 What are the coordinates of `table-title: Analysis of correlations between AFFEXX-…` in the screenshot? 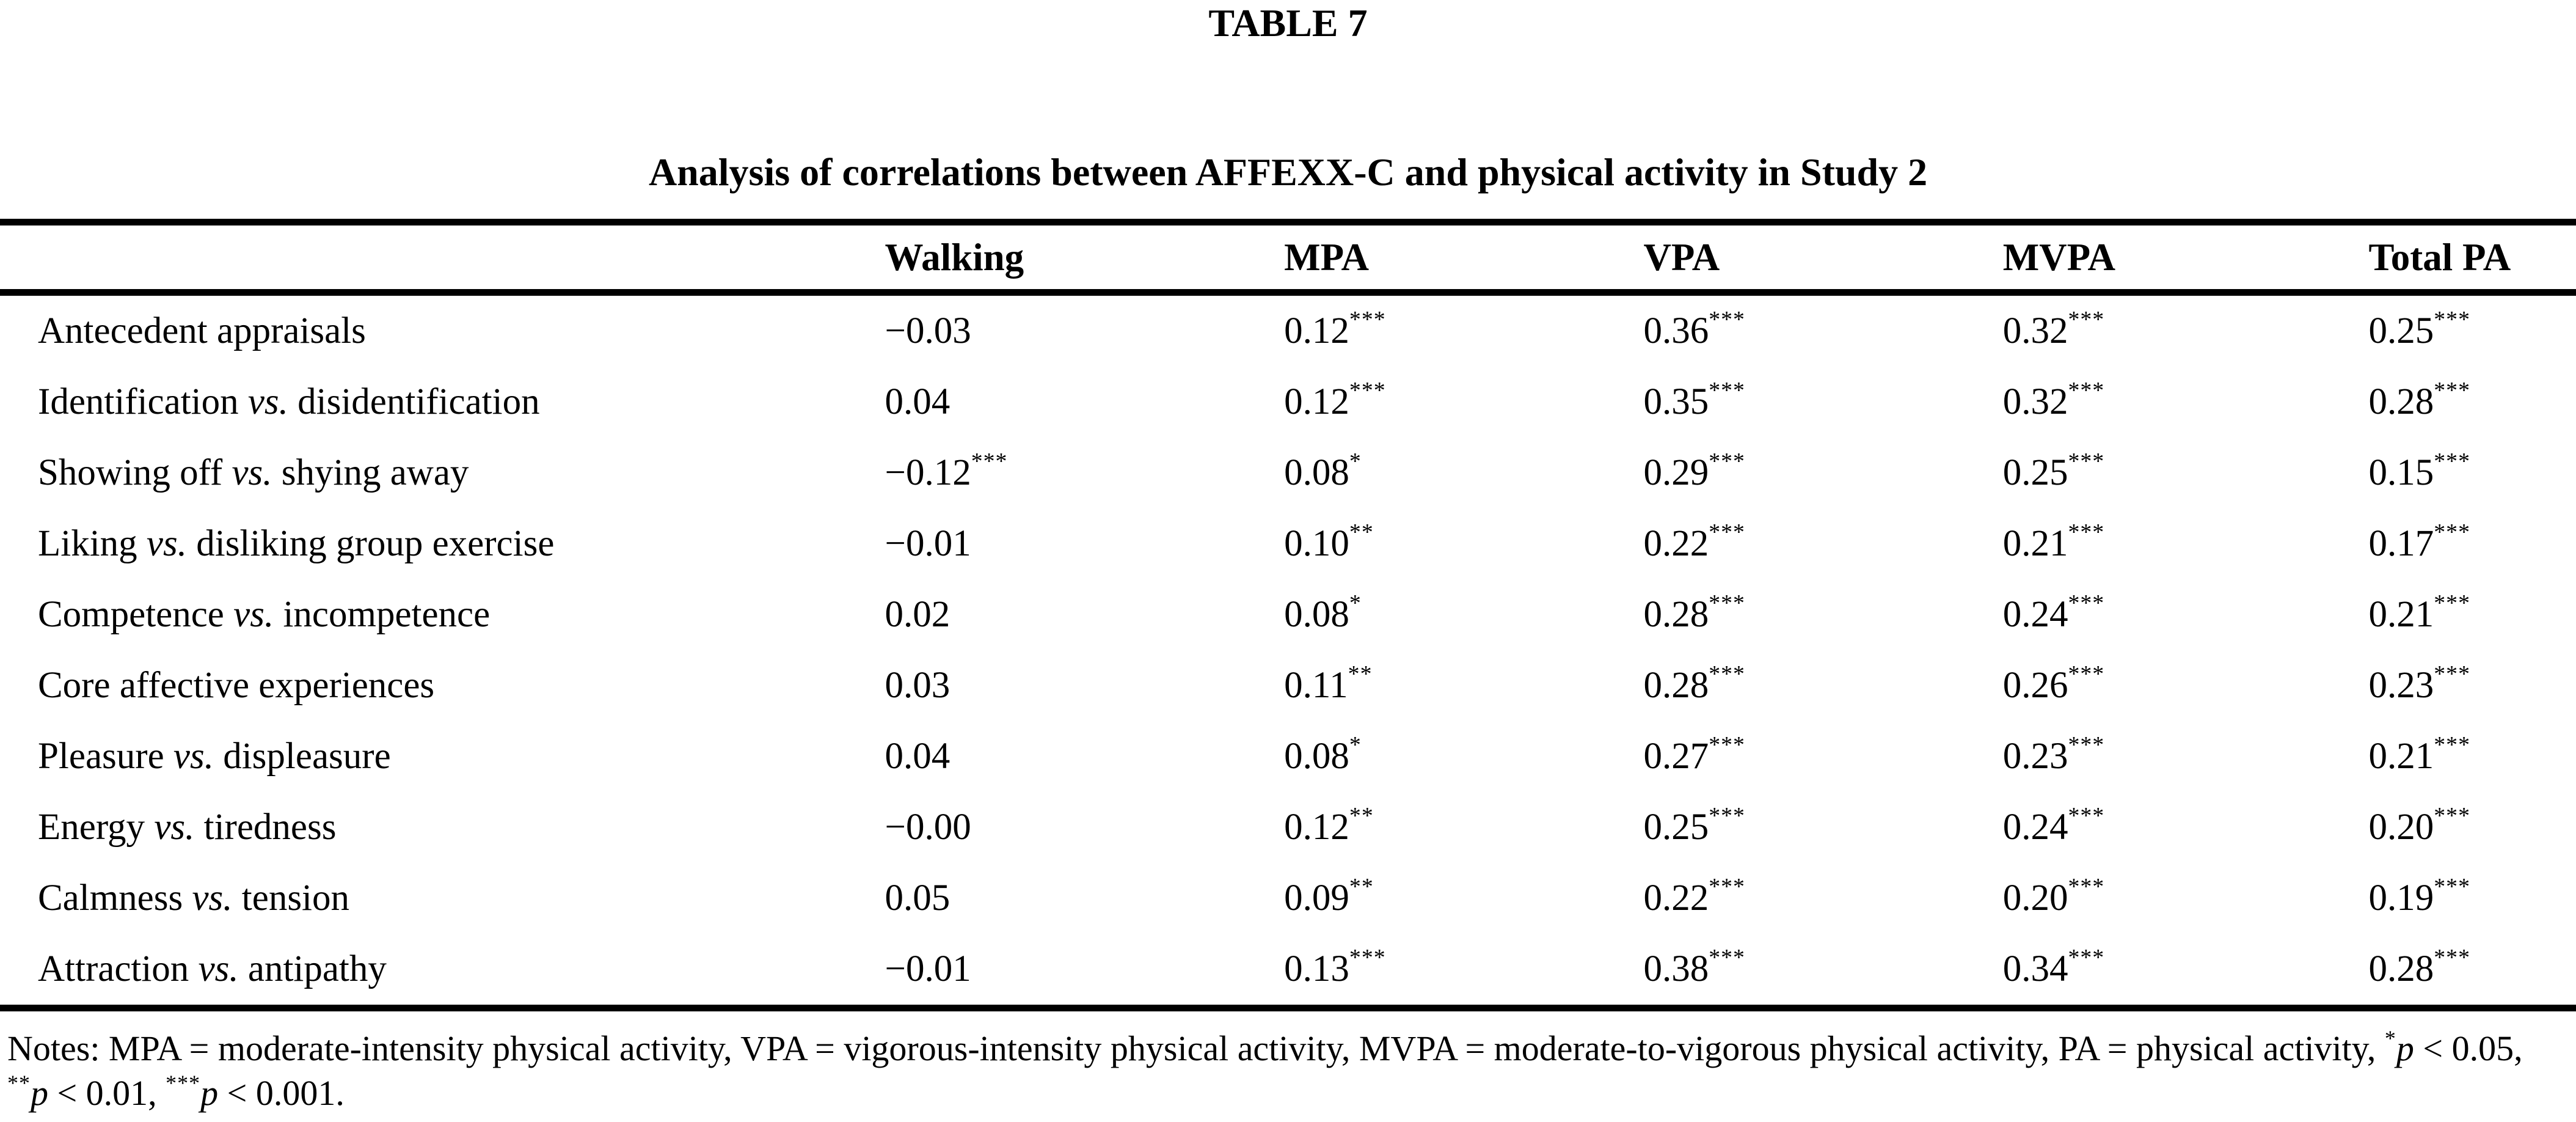 It's located at (1288, 172).